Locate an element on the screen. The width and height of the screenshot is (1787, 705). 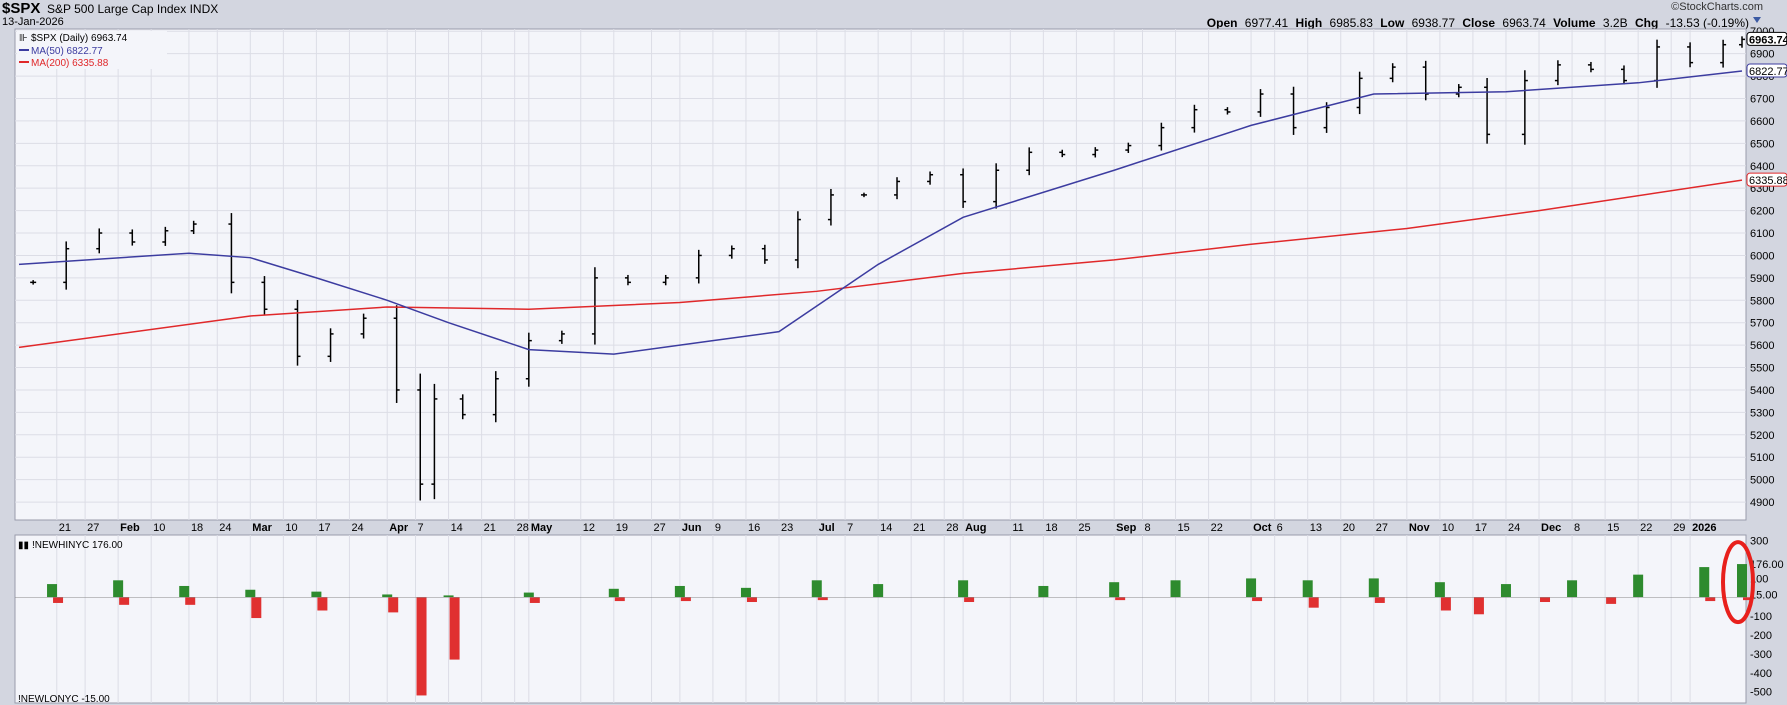
last-value-label-ma200: 6335.88 is located at coordinates (1768, 181).